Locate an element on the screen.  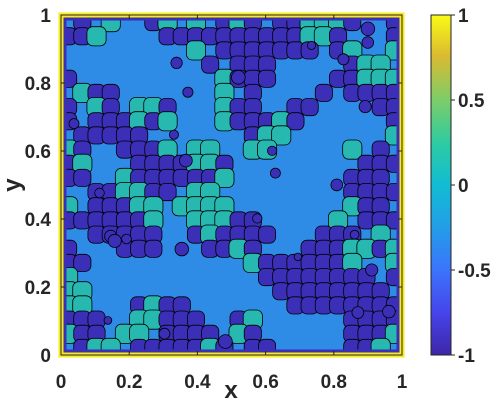
colorbar is located at coordinates (441, 185).